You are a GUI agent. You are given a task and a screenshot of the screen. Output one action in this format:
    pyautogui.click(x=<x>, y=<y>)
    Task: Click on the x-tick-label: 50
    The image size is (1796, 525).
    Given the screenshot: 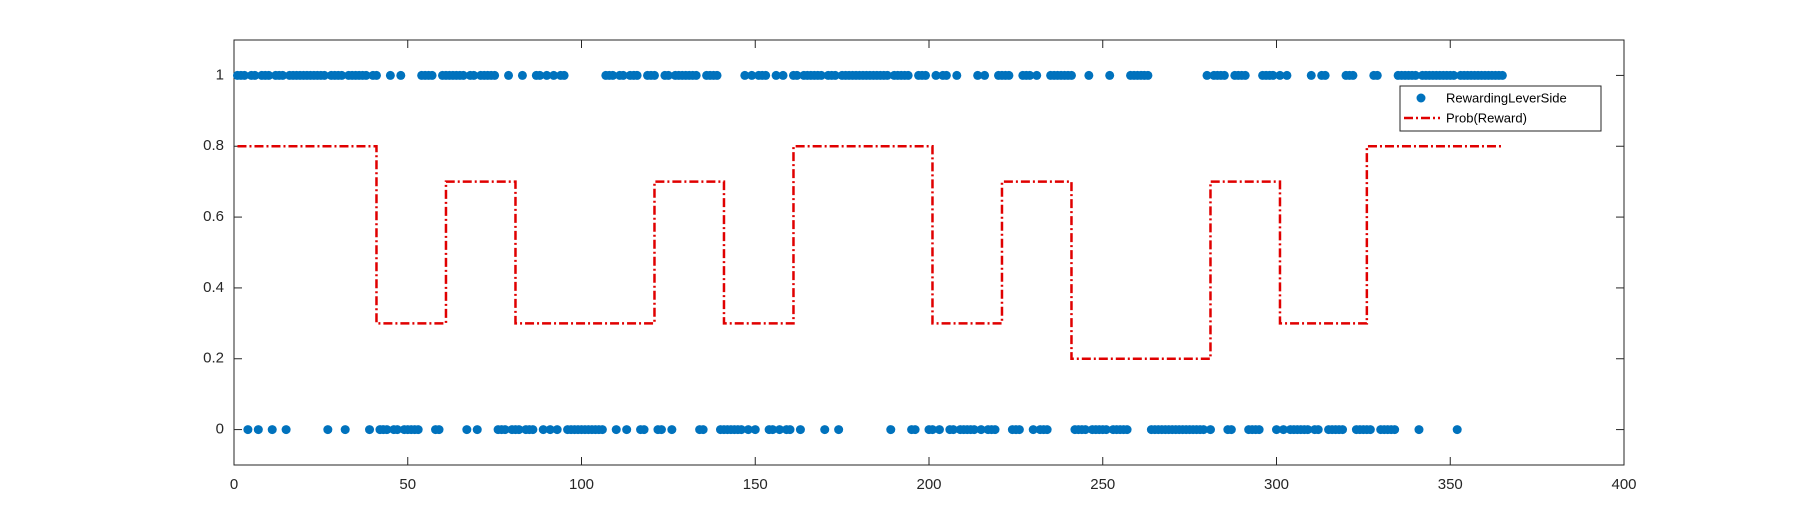 What is the action you would take?
    pyautogui.click(x=407, y=484)
    